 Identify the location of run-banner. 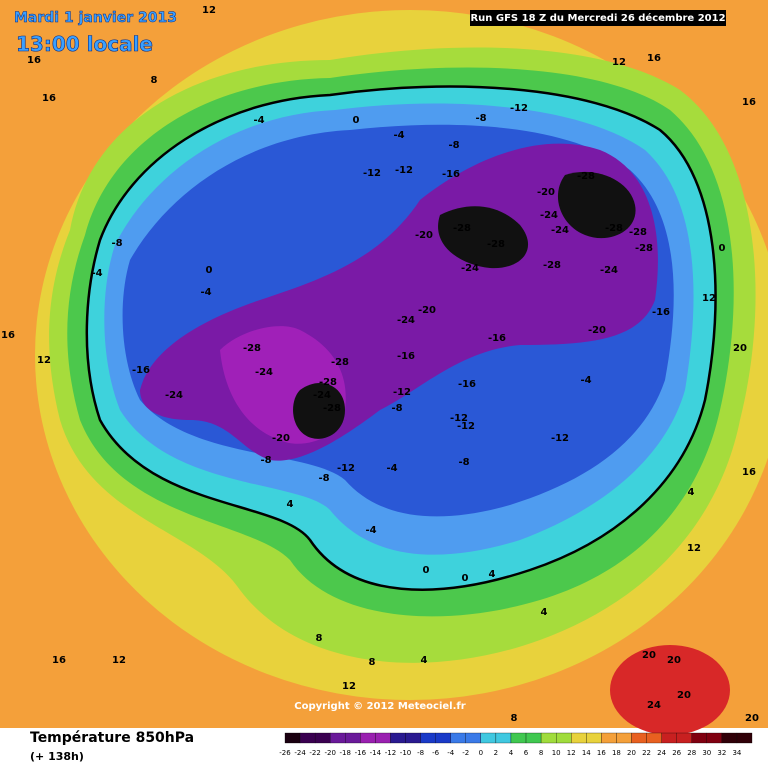
(598, 18).